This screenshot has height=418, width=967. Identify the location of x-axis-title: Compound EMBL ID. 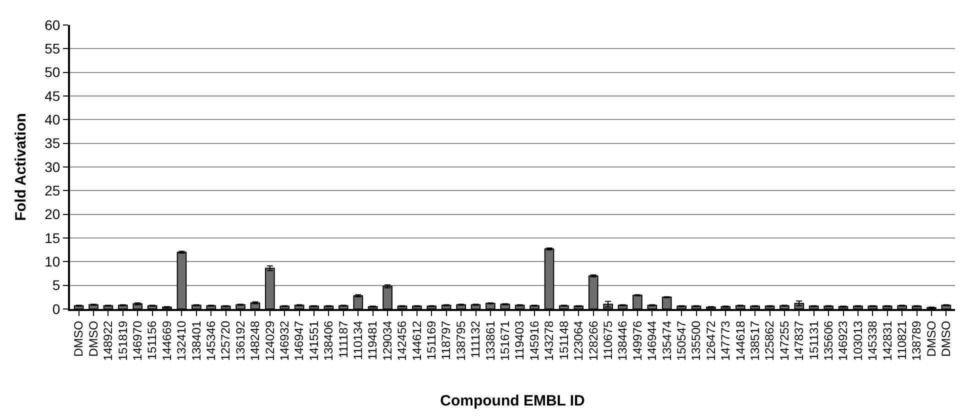
(513, 401).